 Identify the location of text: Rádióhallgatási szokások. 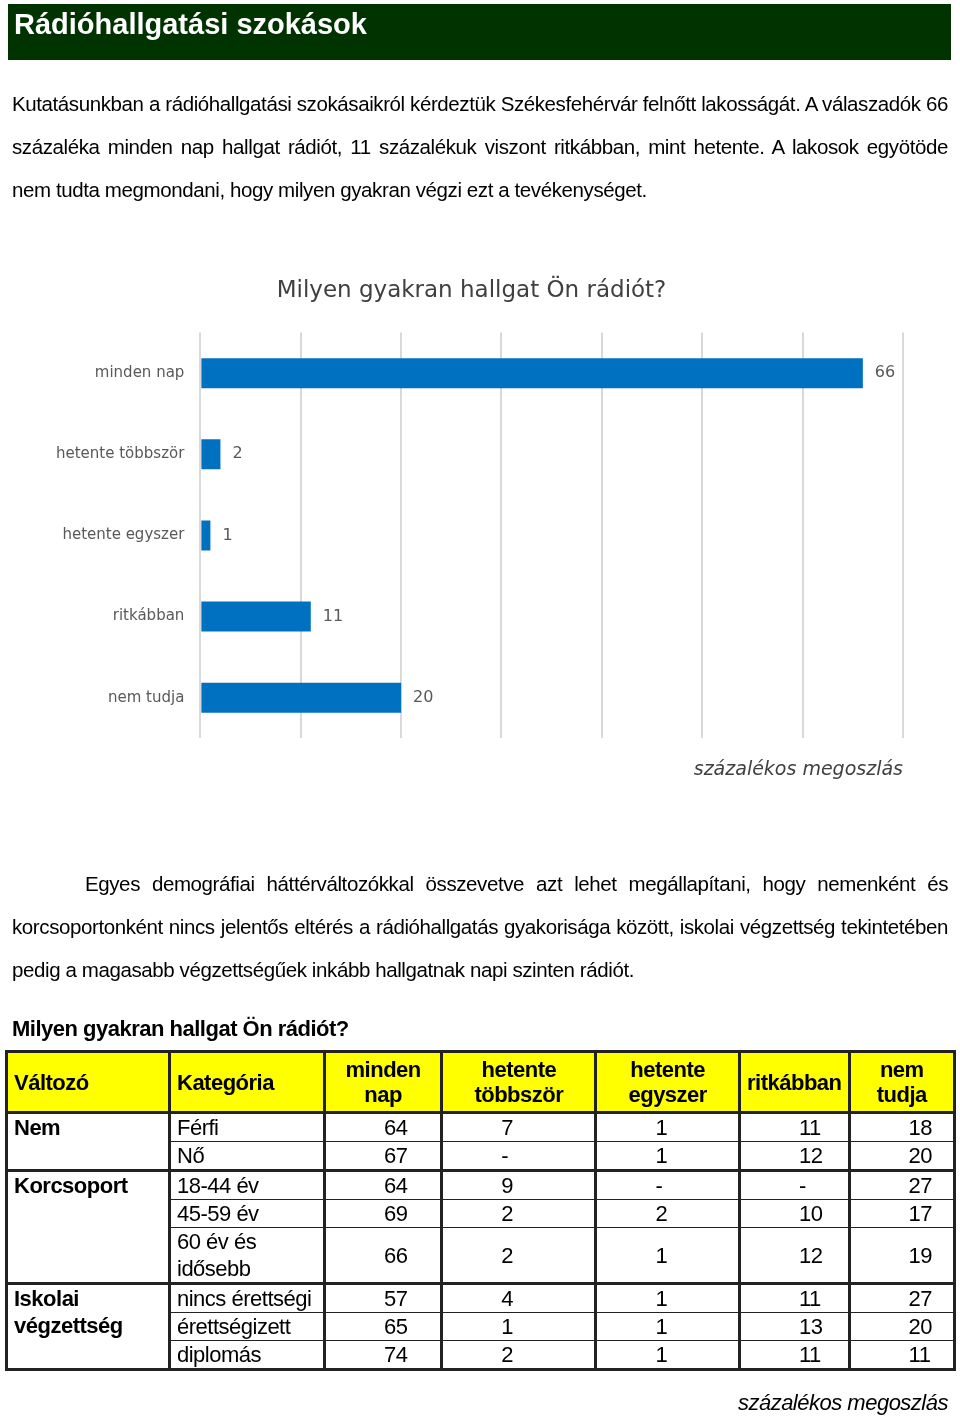
(479, 32).